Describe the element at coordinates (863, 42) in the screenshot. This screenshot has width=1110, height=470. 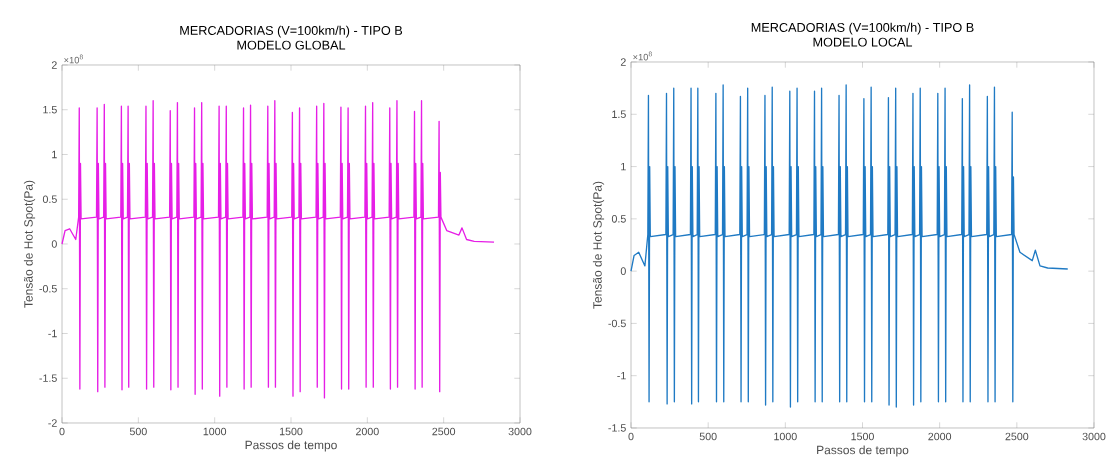
I see `chart-subtitle: MODELO LOCAL` at that location.